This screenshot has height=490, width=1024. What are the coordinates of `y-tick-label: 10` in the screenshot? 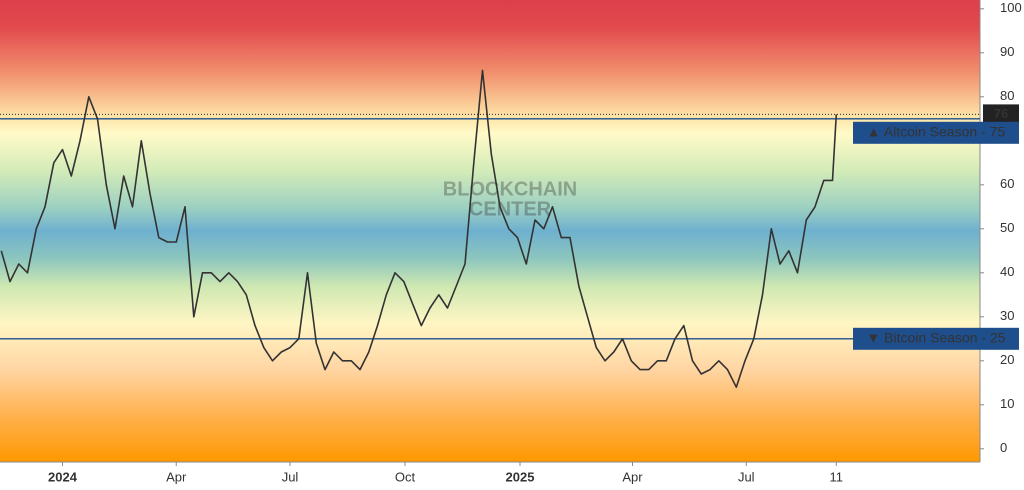 It's located at (1007, 403).